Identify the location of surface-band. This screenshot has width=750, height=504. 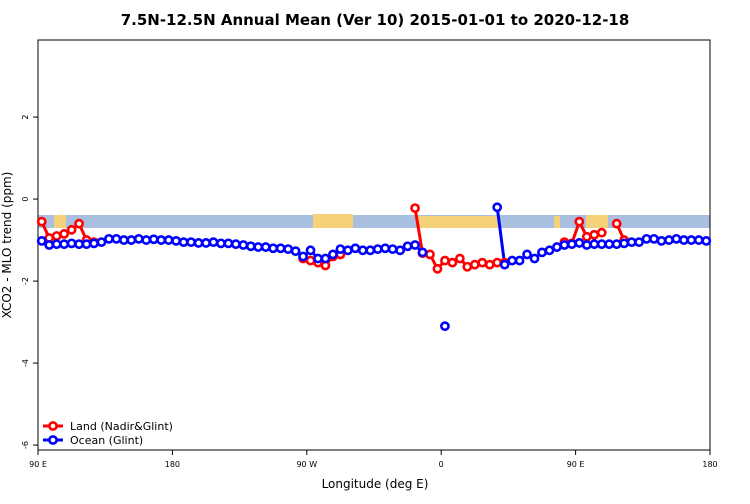
(374, 221).